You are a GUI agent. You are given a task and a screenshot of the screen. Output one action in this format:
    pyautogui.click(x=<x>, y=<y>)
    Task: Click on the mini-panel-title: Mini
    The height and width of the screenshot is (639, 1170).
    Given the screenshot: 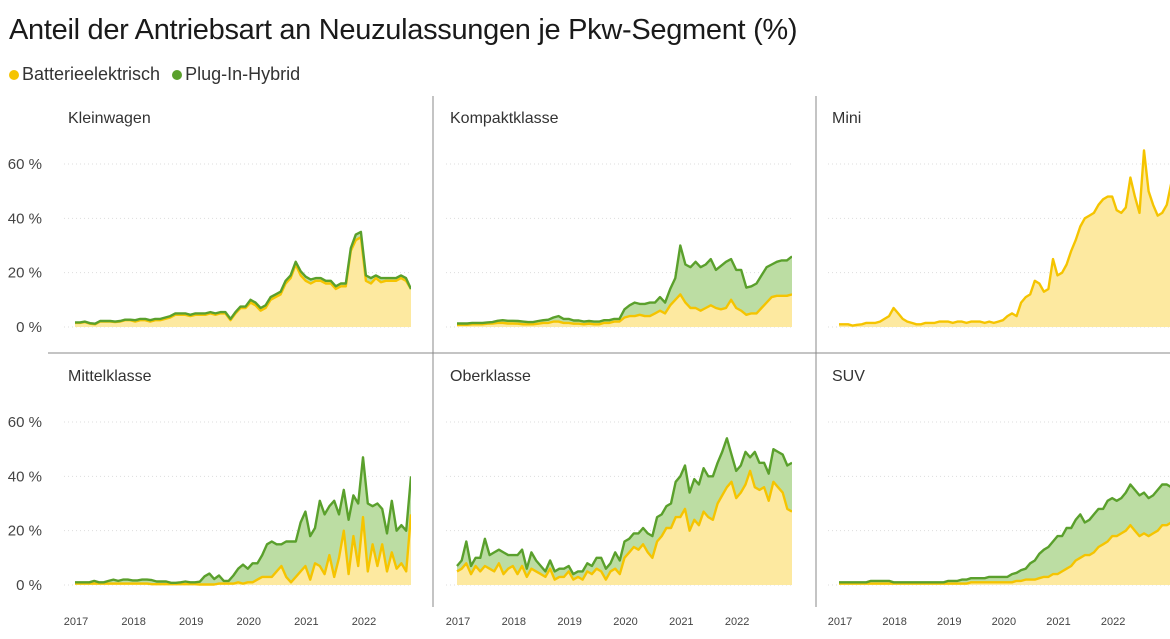 What is the action you would take?
    pyautogui.click(x=846, y=118)
    